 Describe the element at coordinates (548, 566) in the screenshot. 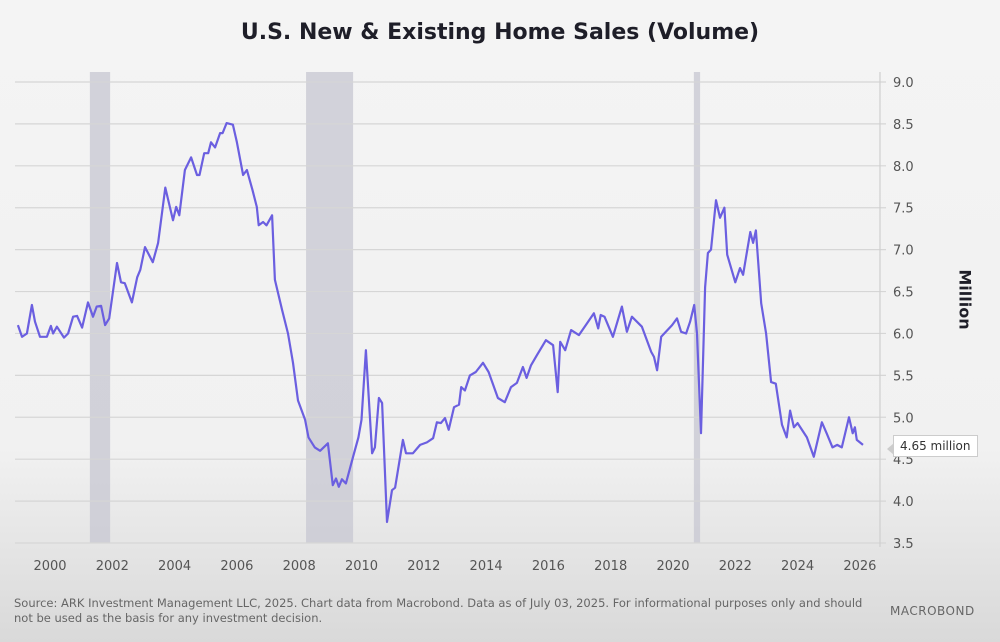

I see `x-tick-label: 2016` at that location.